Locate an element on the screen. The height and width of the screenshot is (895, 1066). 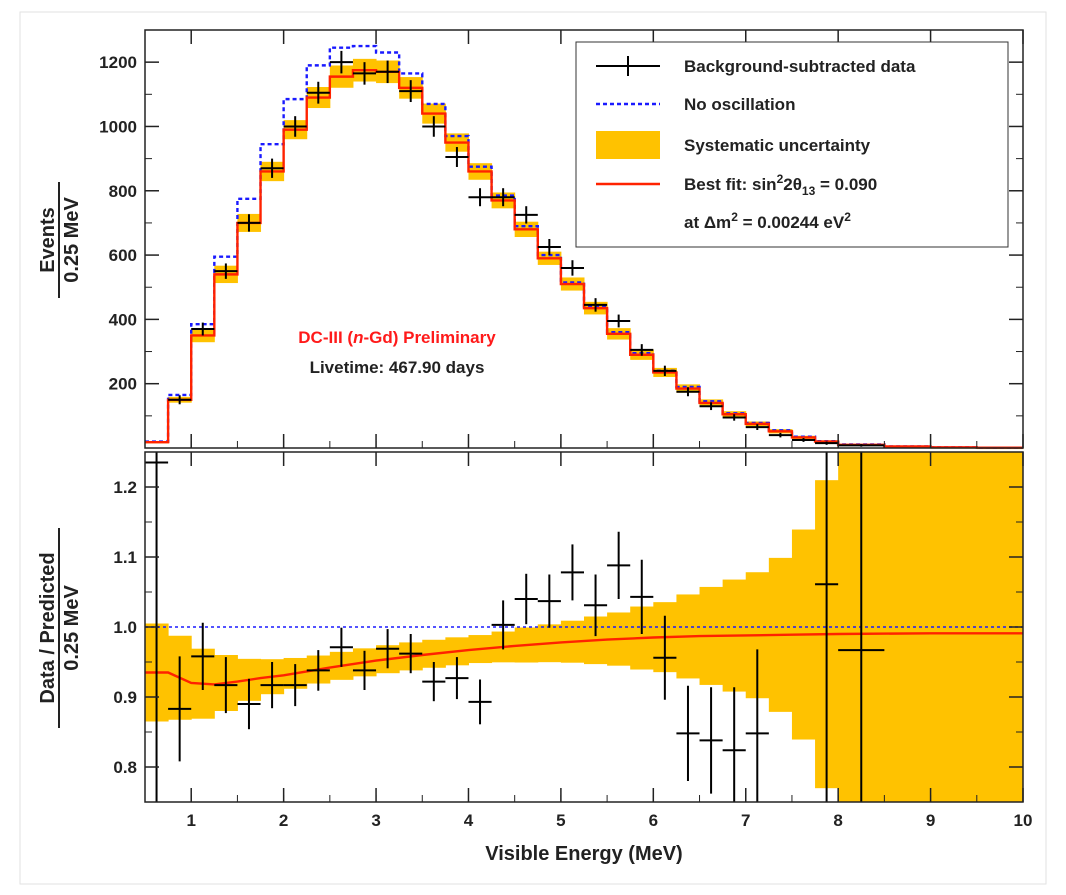
x-tick-label: 5 is located at coordinates (560, 820).